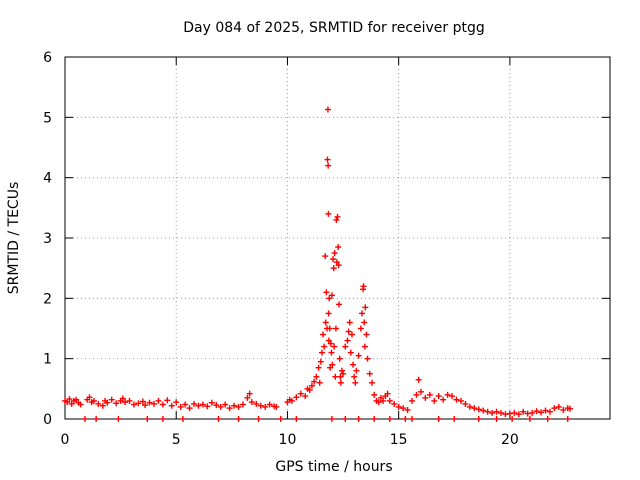 The image size is (640, 480). I want to click on y-tick-label: 2, so click(47, 299).